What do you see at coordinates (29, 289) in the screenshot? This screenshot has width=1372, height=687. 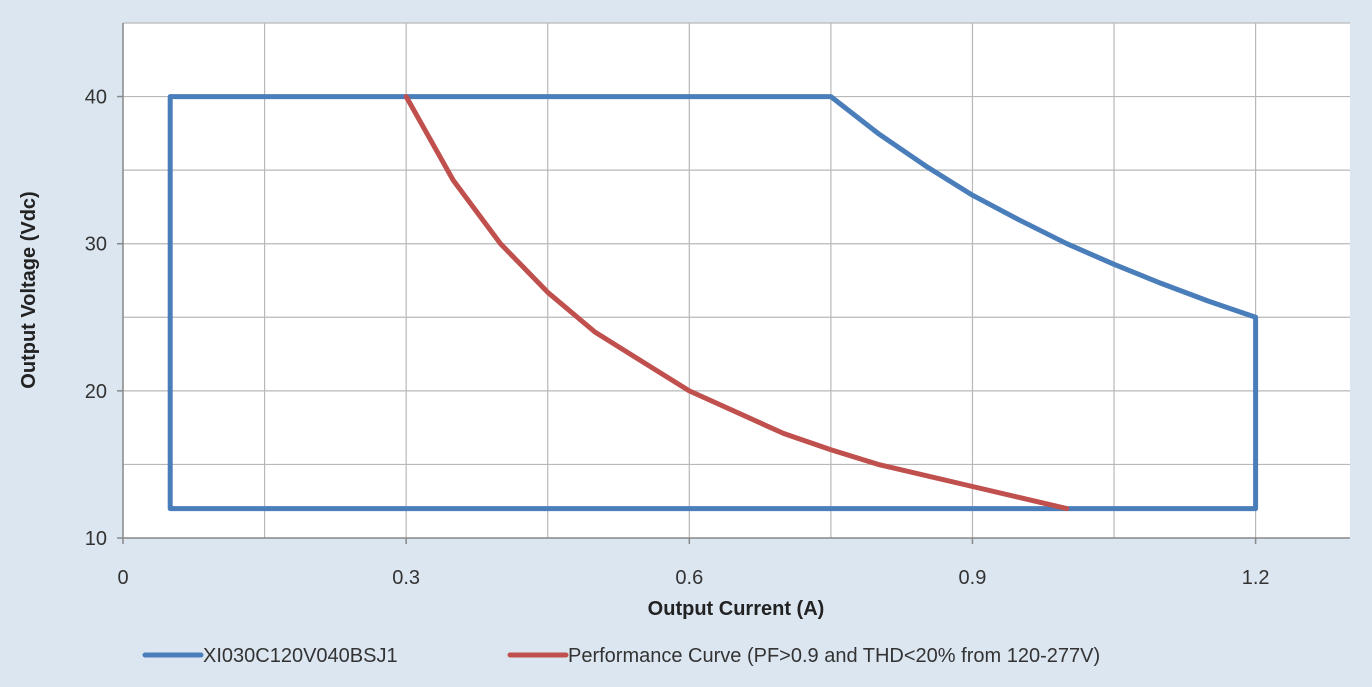 I see `y-axis-title: Output Voltage (Vdc)` at bounding box center [29, 289].